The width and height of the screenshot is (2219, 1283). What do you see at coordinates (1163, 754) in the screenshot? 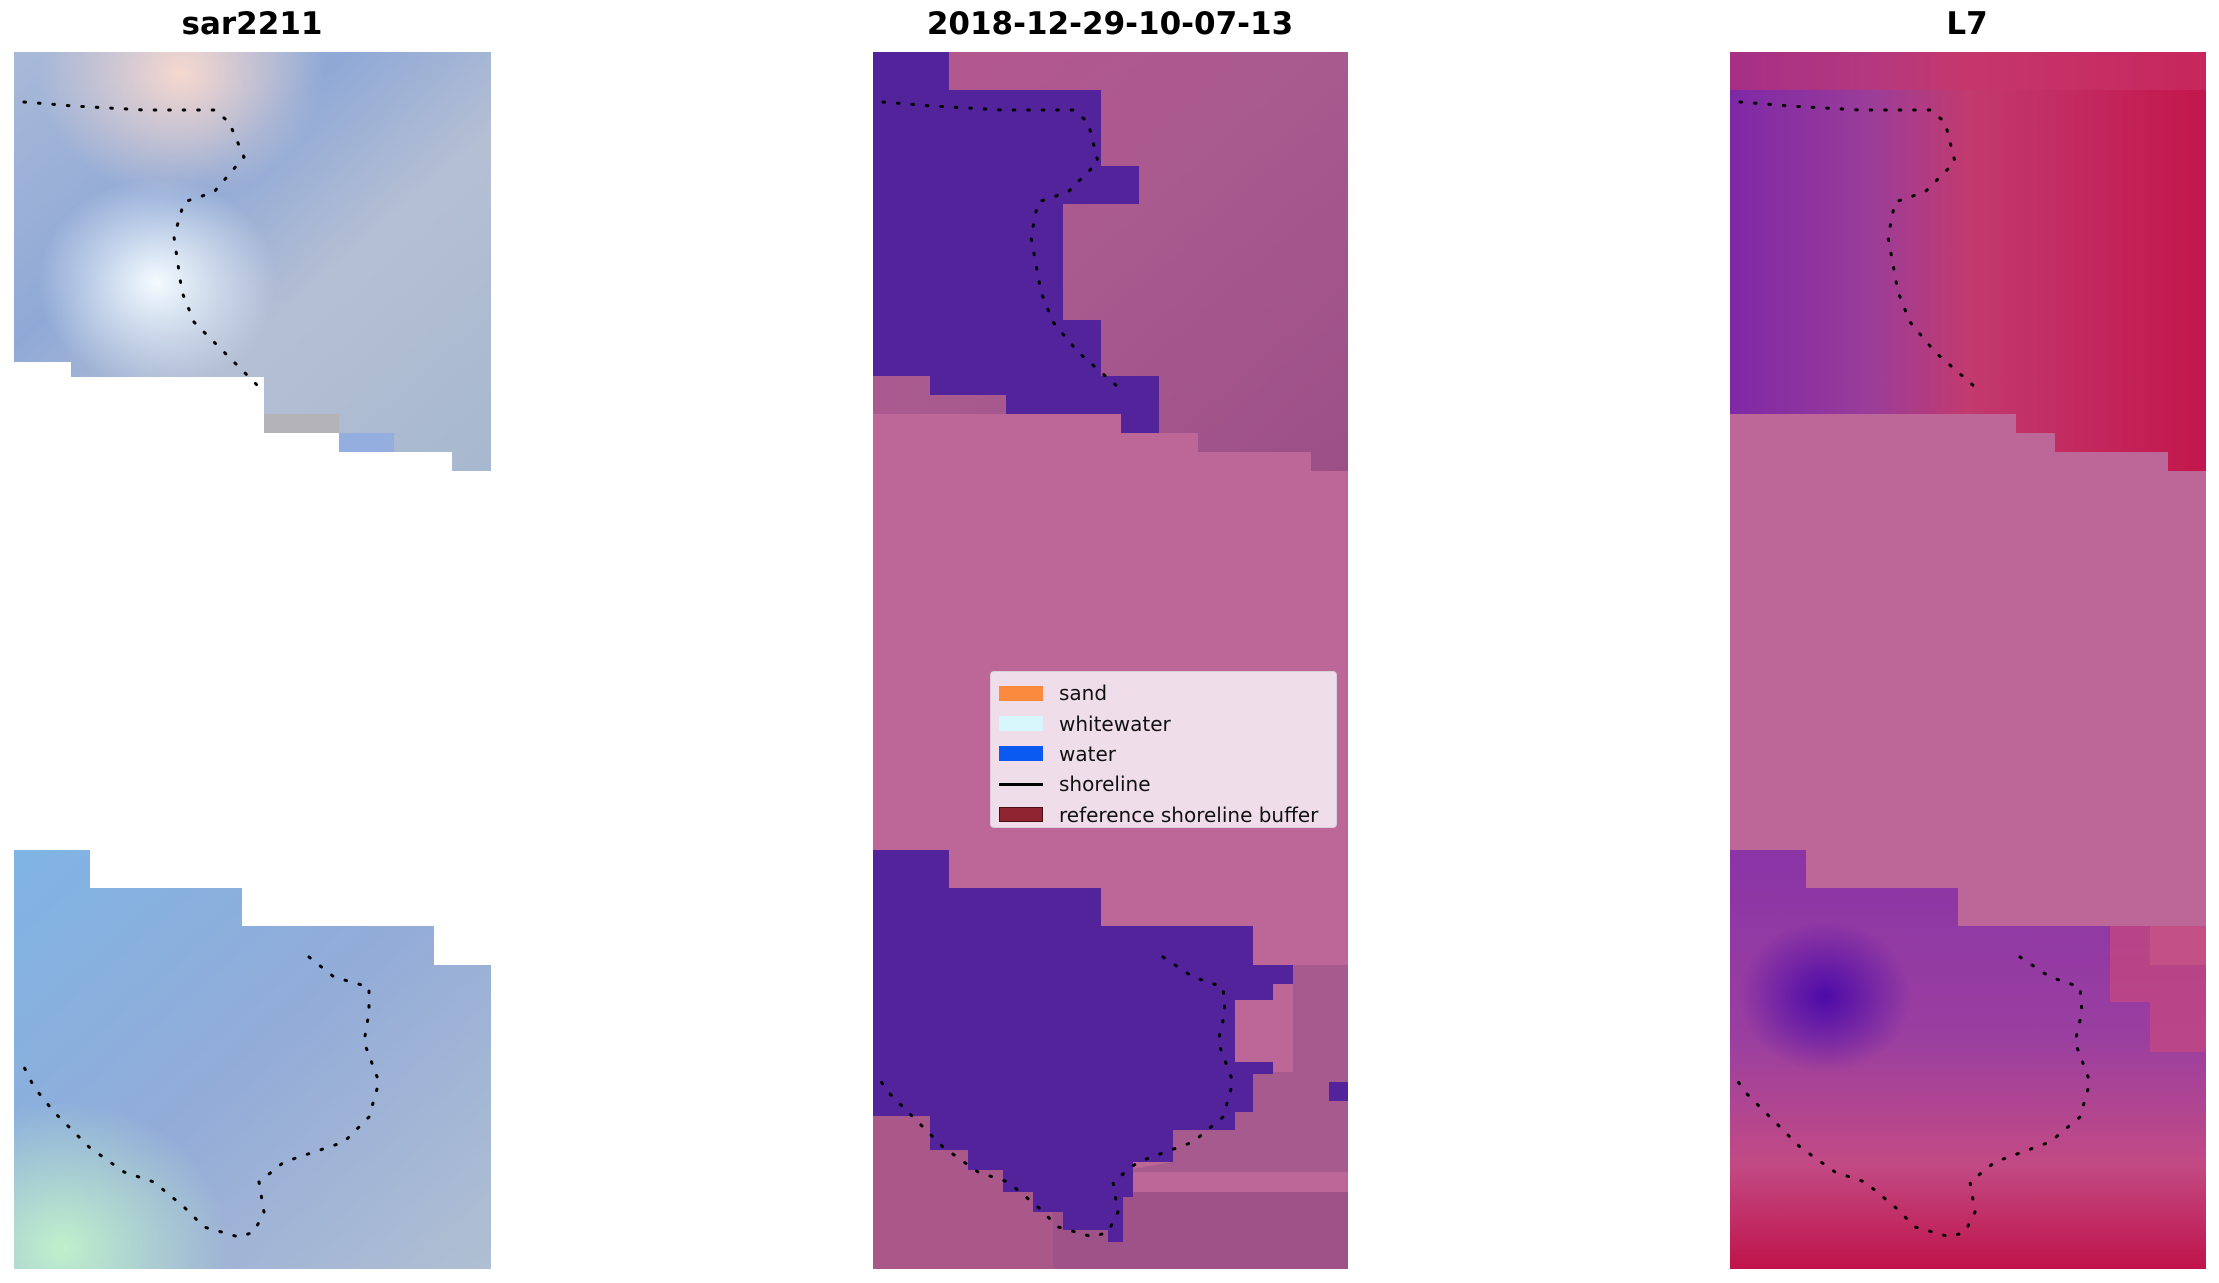
I see `legend-item-water: water` at bounding box center [1163, 754].